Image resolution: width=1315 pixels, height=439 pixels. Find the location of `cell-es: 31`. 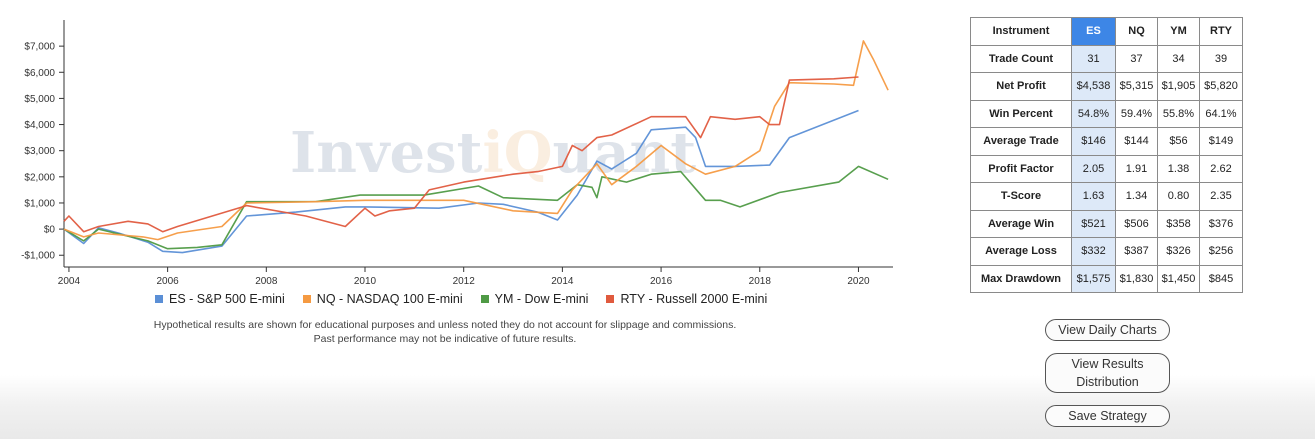

cell-es: 31 is located at coordinates (1093, 58).